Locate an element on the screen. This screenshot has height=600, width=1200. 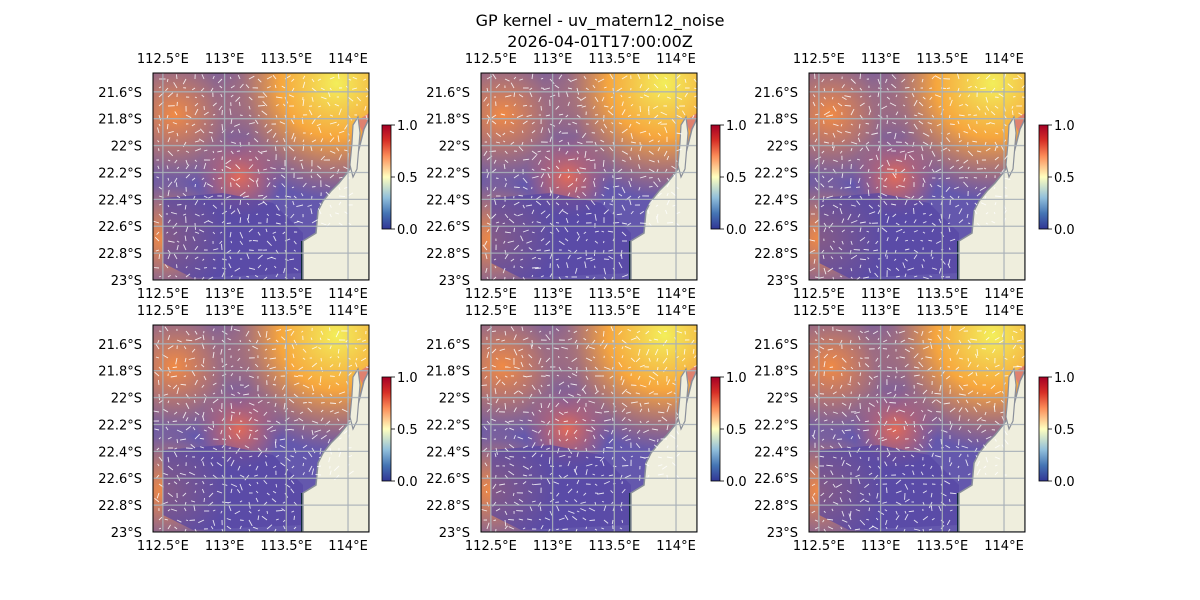
lon-tick-label-bottom: 112.5°E is located at coordinates (163, 546).